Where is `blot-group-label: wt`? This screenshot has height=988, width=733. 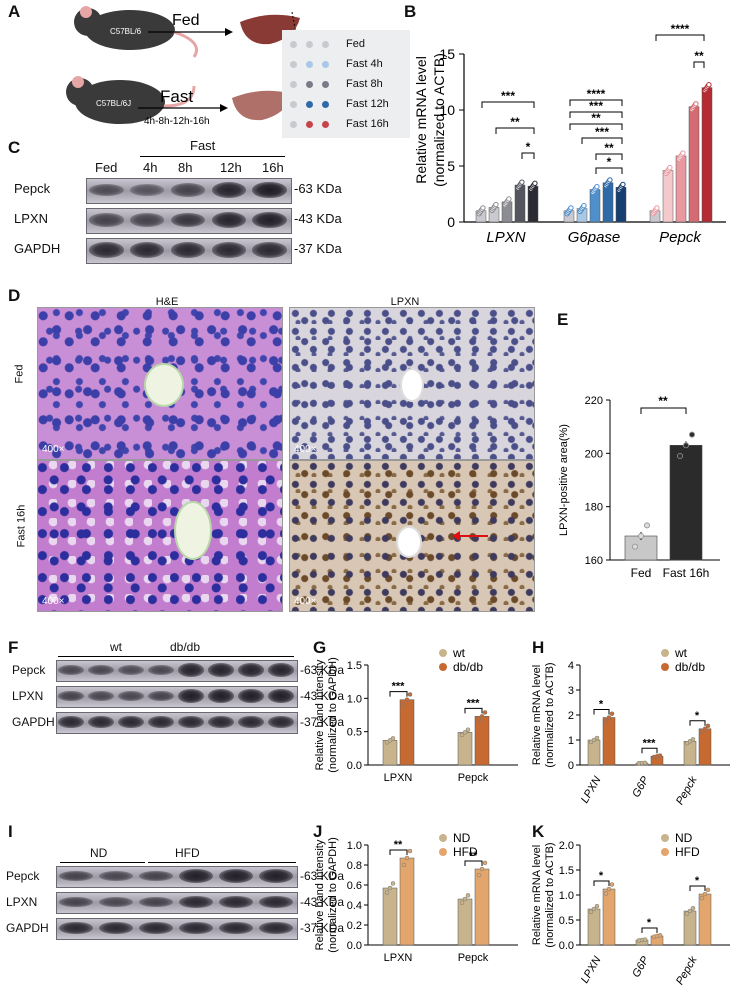 blot-group-label: wt is located at coordinates (116, 647).